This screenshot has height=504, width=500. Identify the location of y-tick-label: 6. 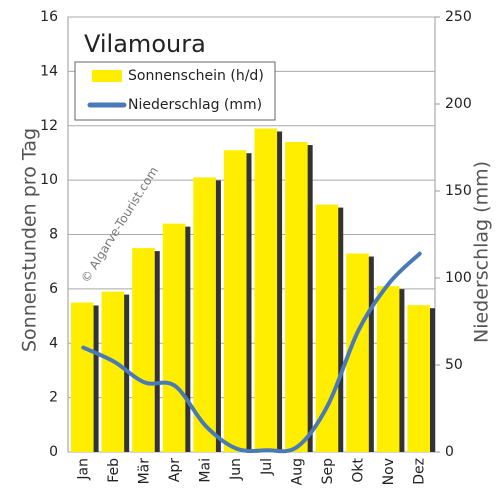
(53, 289).